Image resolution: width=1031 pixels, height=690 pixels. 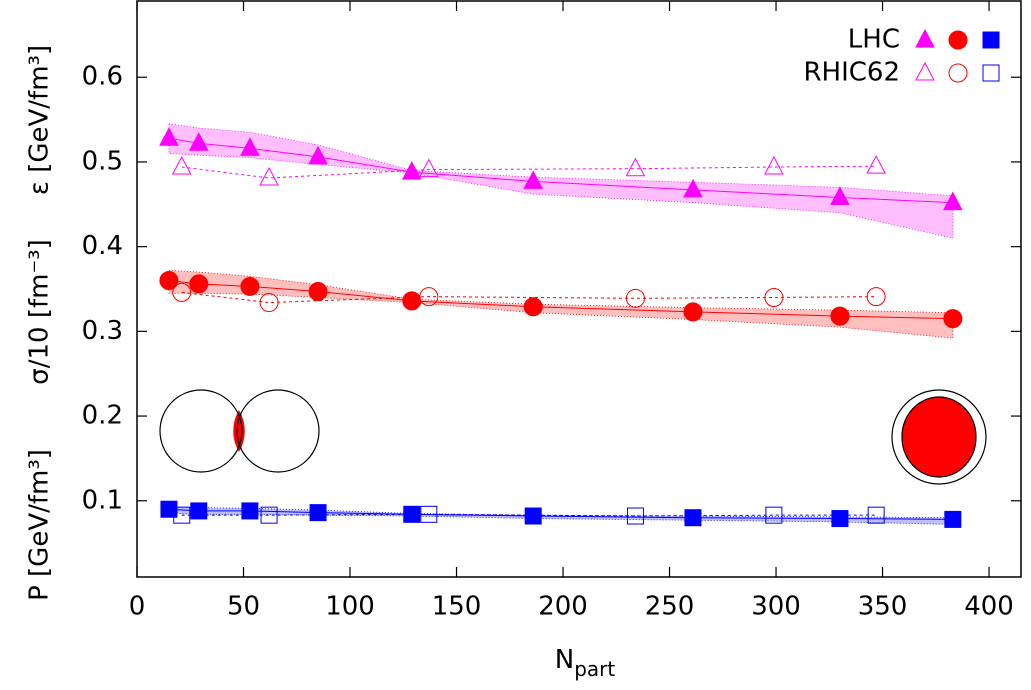 What do you see at coordinates (40, 312) in the screenshot?
I see `y-axis-label: σ/10 [fm⁻³]` at bounding box center [40, 312].